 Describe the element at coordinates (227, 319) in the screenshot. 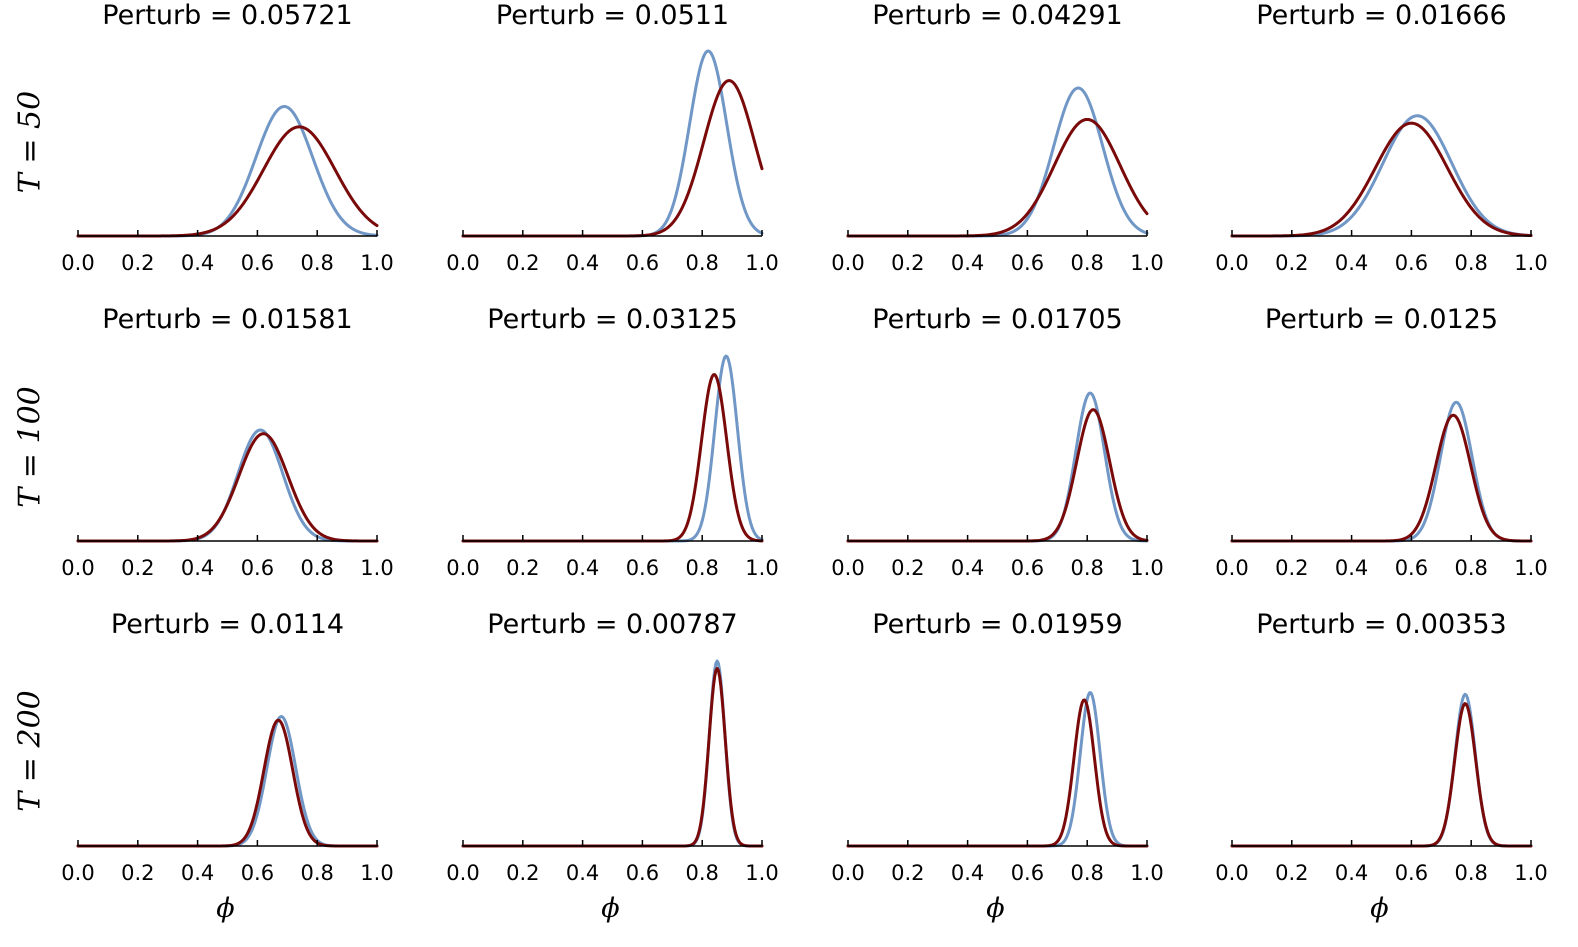

I see `panel-title: Perturb = 0.01581` at that location.